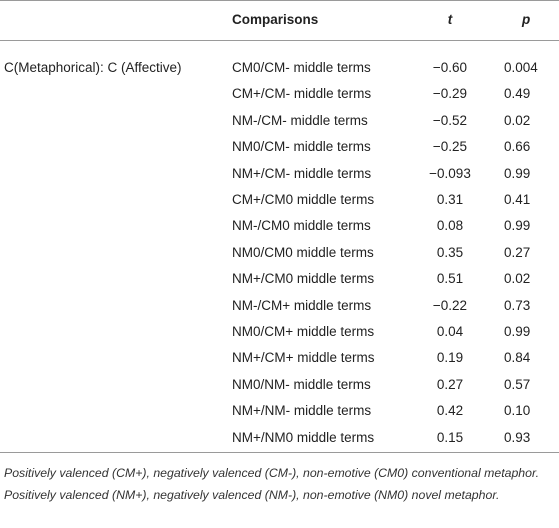 This screenshot has width=559, height=528. Describe the element at coordinates (303, 331) in the screenshot. I see `comparison-cell: NM0/CM+ middle terms` at that location.